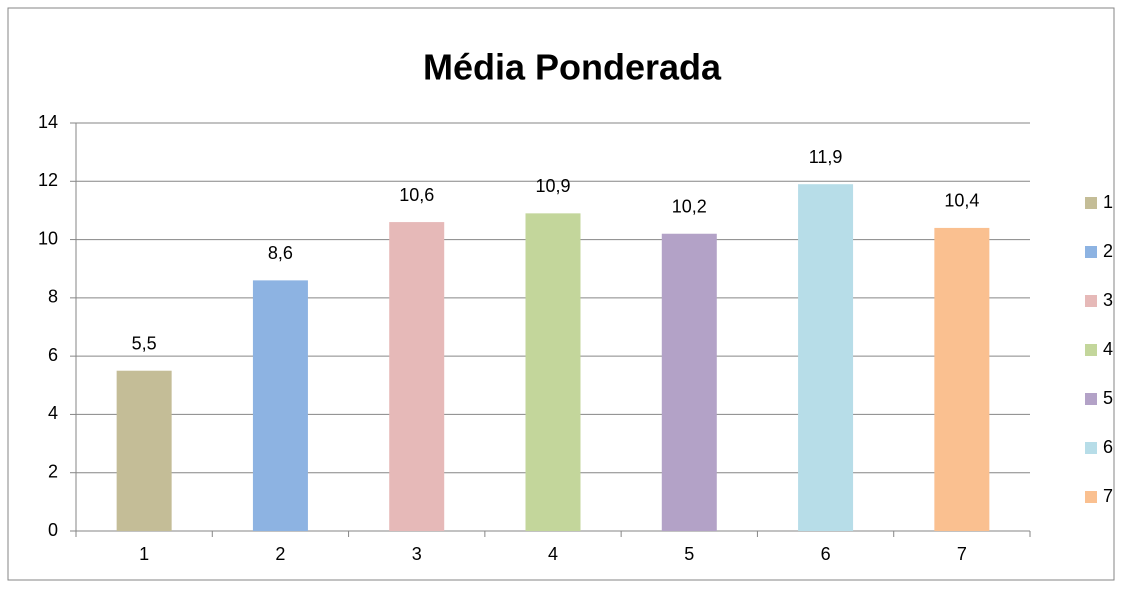  Describe the element at coordinates (1108, 496) in the screenshot. I see `legend-label: 7` at that location.